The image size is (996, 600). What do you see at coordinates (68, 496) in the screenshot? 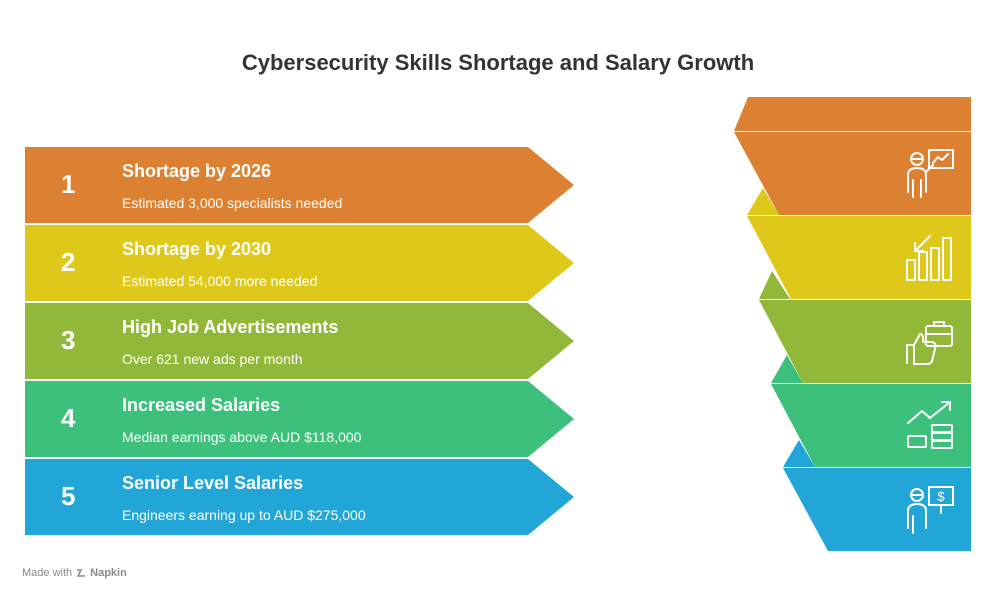
I see `item-number: 5` at bounding box center [68, 496].